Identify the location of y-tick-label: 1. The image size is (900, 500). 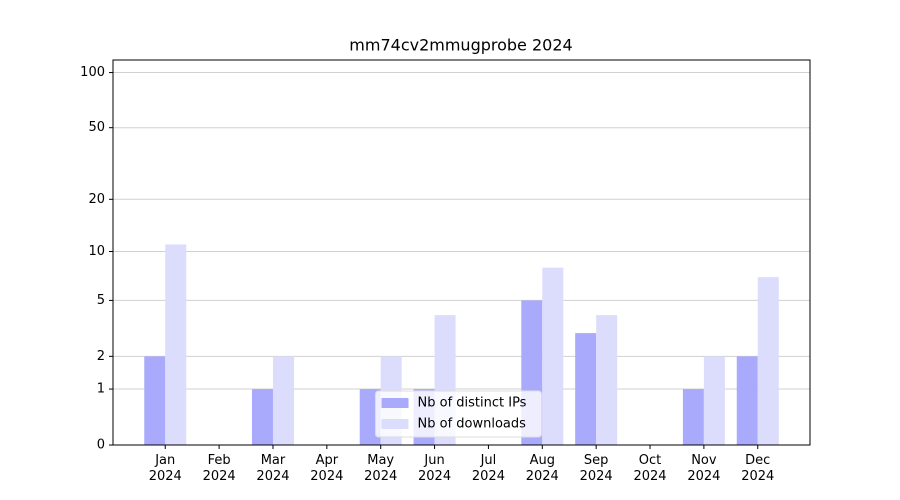
(101, 389).